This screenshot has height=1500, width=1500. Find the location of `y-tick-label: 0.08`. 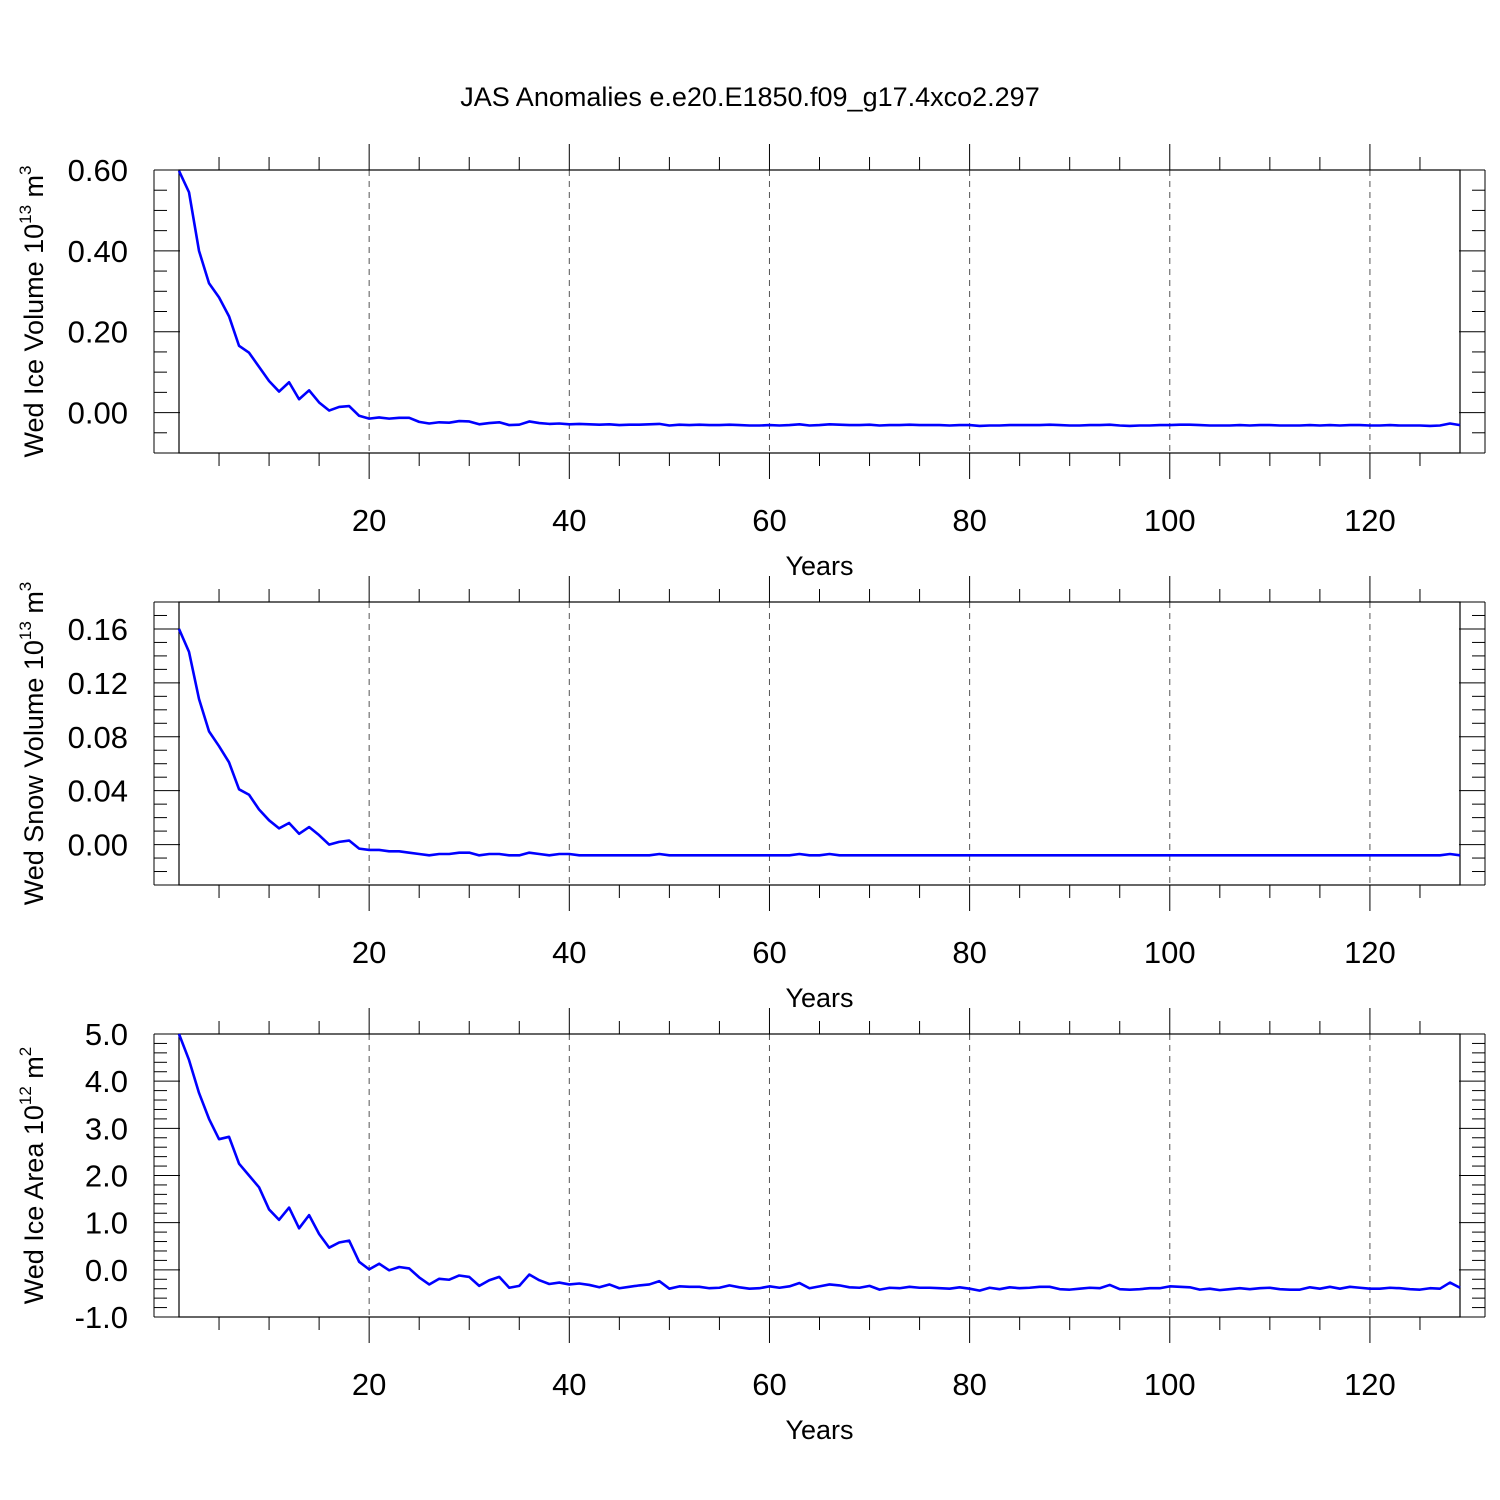

y-tick-label: 0.08 is located at coordinates (98, 737).